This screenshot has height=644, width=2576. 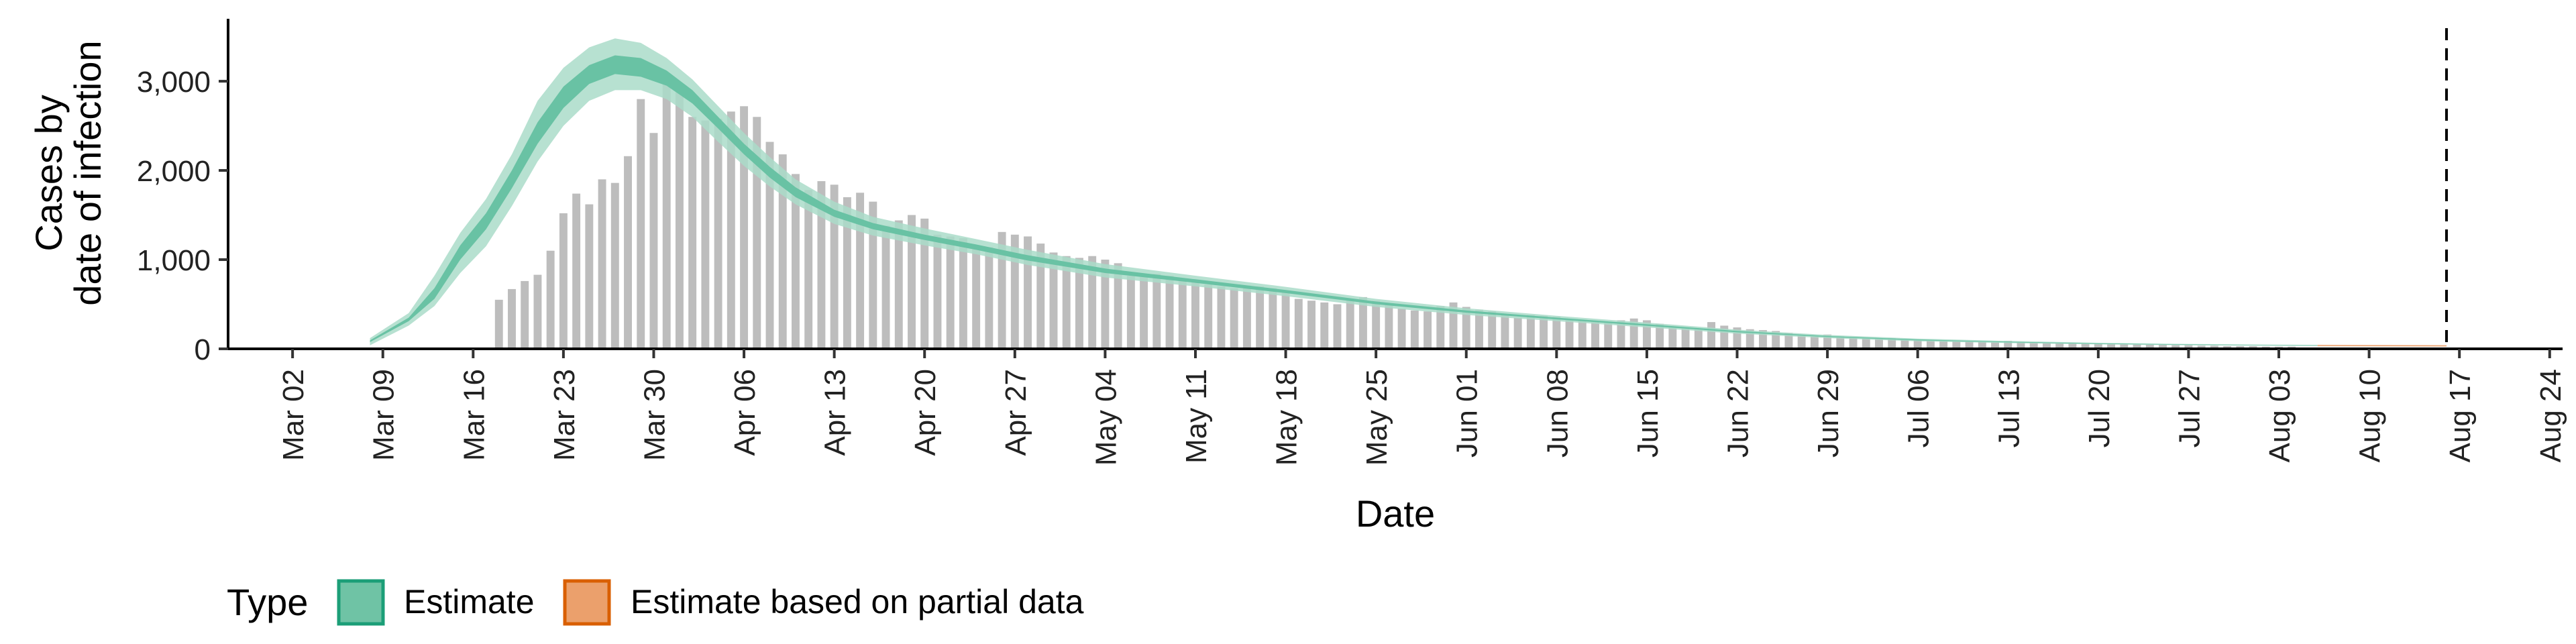 What do you see at coordinates (174, 82) in the screenshot?
I see `y-tick-label: 3,000` at bounding box center [174, 82].